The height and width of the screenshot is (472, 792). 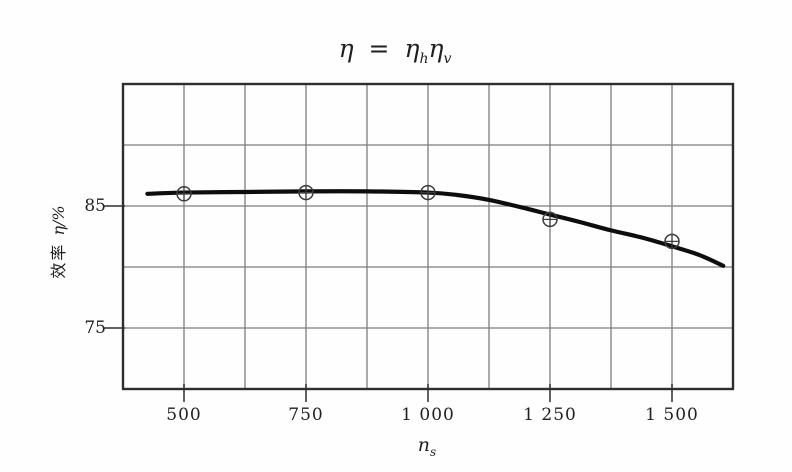 I want to click on x-axis-title-base: n, so click(x=424, y=445).